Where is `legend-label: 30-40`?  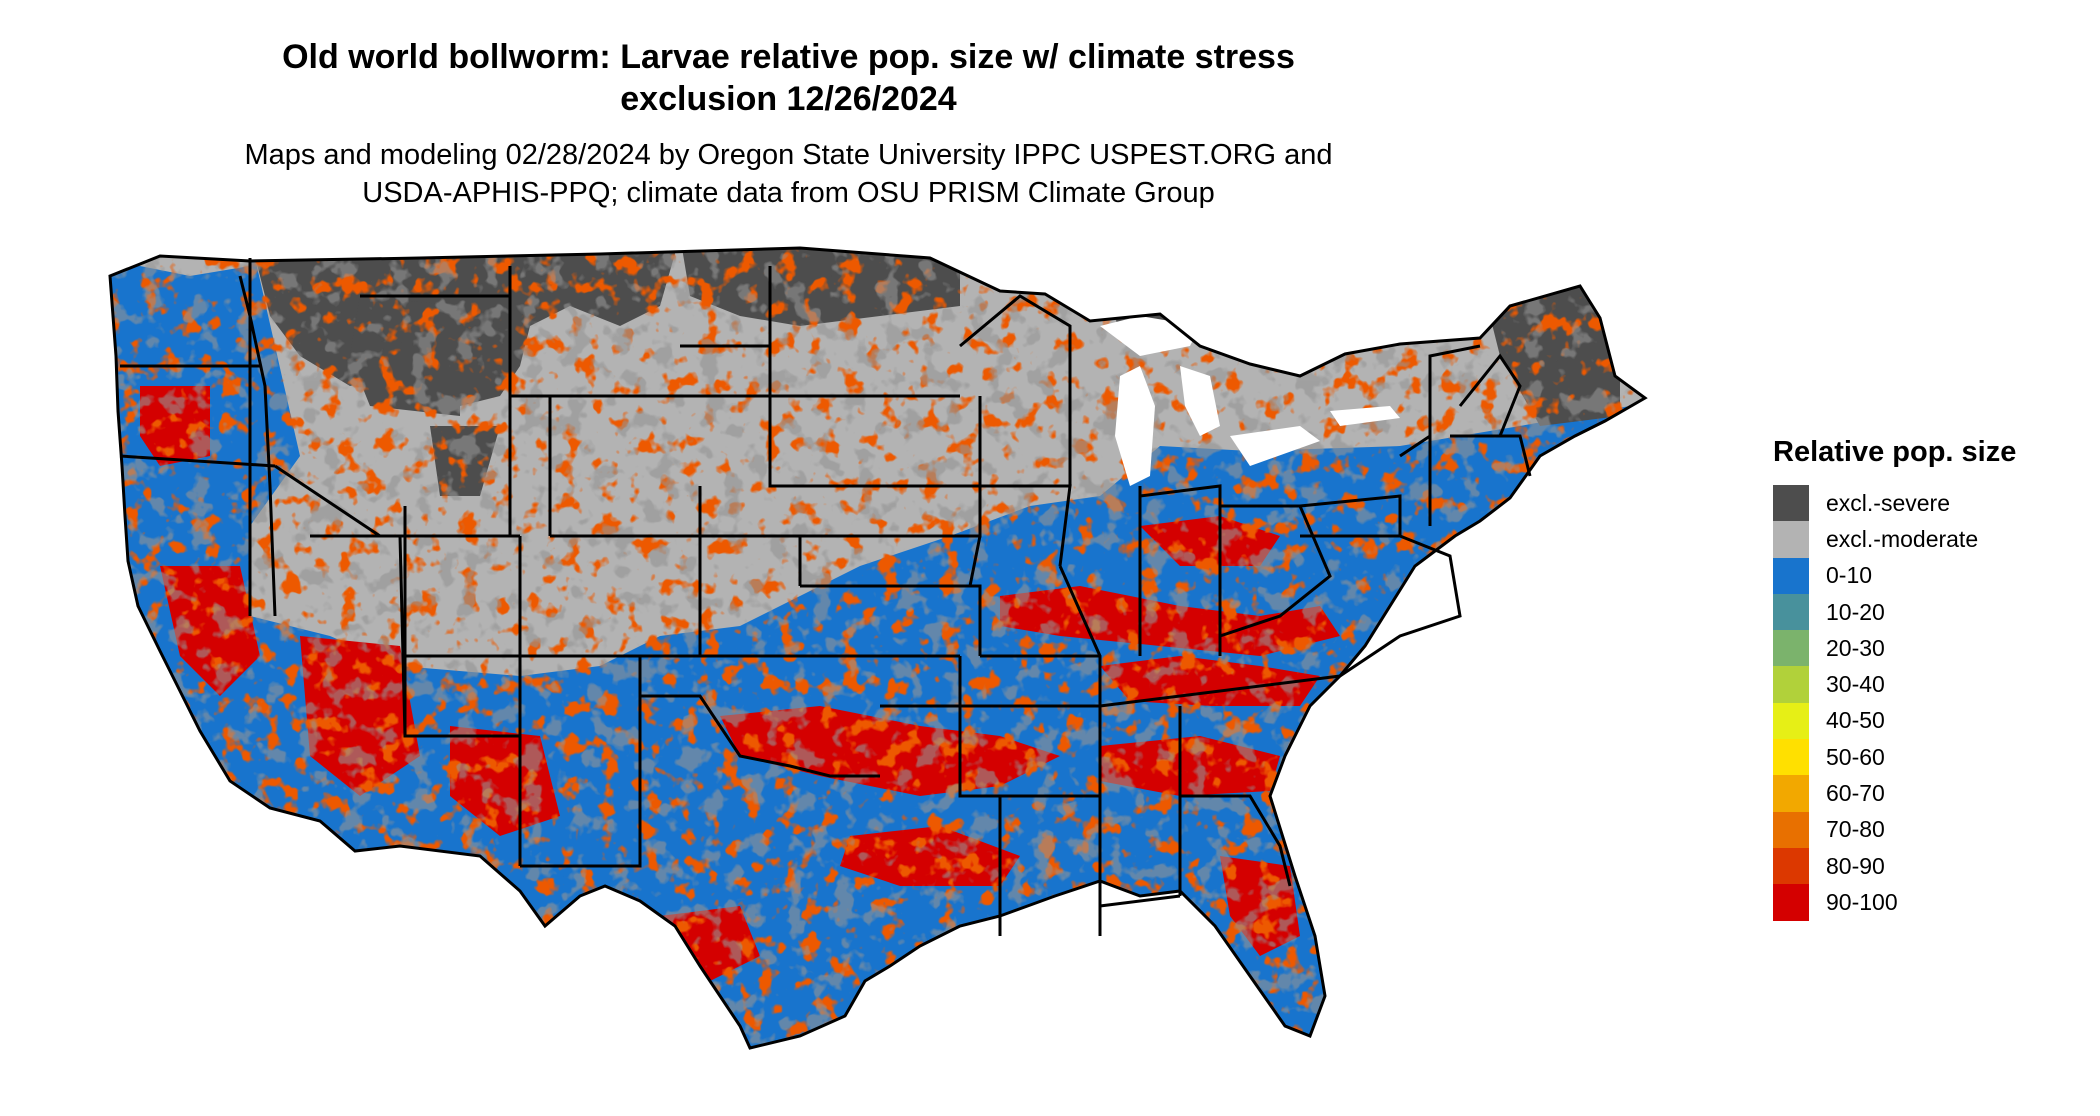
legend-label: 30-40 is located at coordinates (1855, 684).